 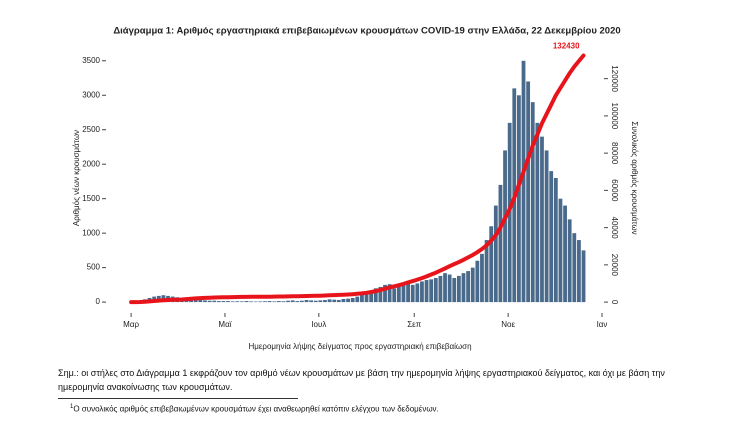 What do you see at coordinates (614, 116) in the screenshot?
I see `y2-tick-label: 100000` at bounding box center [614, 116].